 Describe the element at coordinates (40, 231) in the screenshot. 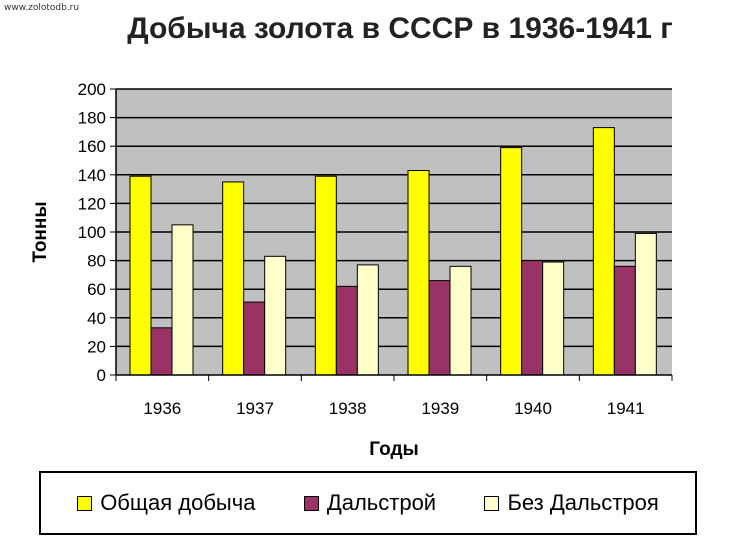

I see `y-axis-title: Тонны` at that location.